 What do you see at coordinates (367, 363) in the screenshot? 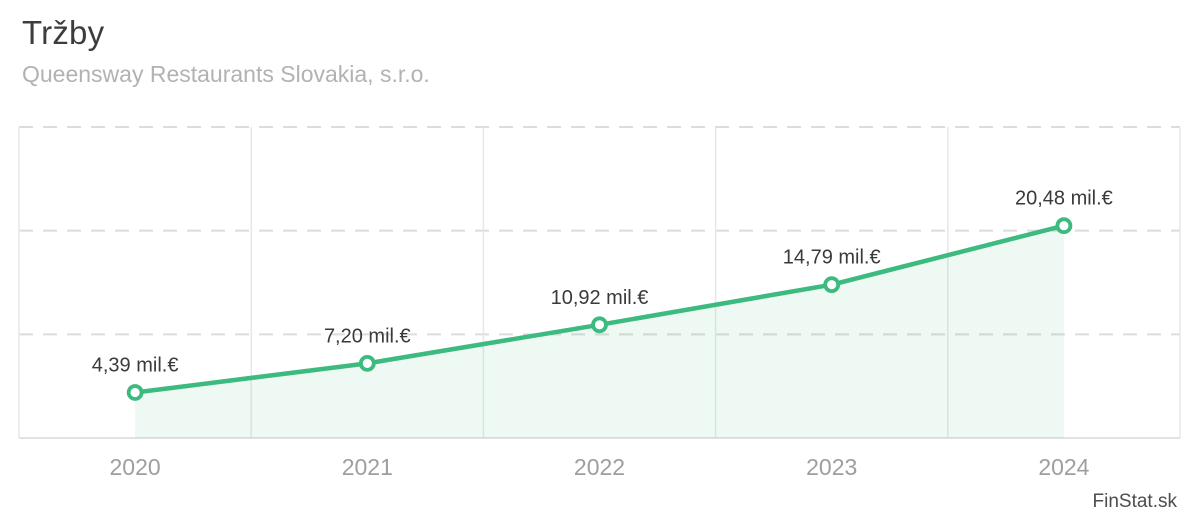
I see `data-point-marker-2021` at bounding box center [367, 363].